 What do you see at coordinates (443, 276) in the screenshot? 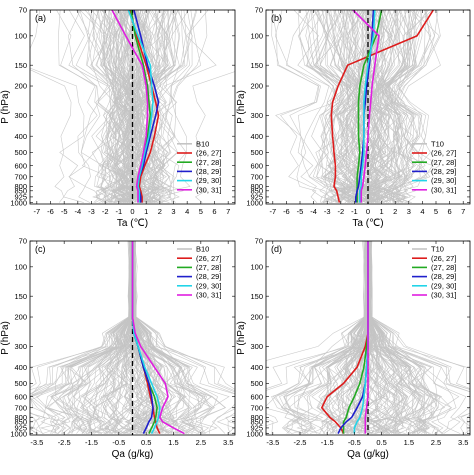
I see `legend-label: (28, 29]` at bounding box center [443, 276].